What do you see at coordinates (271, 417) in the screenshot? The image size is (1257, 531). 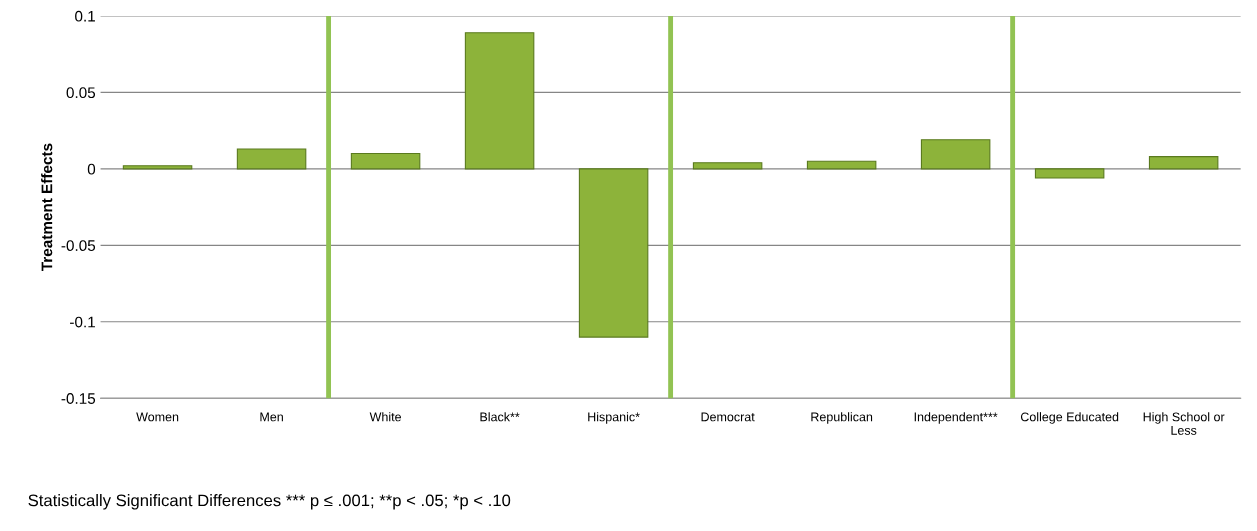 I see `x-tick-label: Men` at bounding box center [271, 417].